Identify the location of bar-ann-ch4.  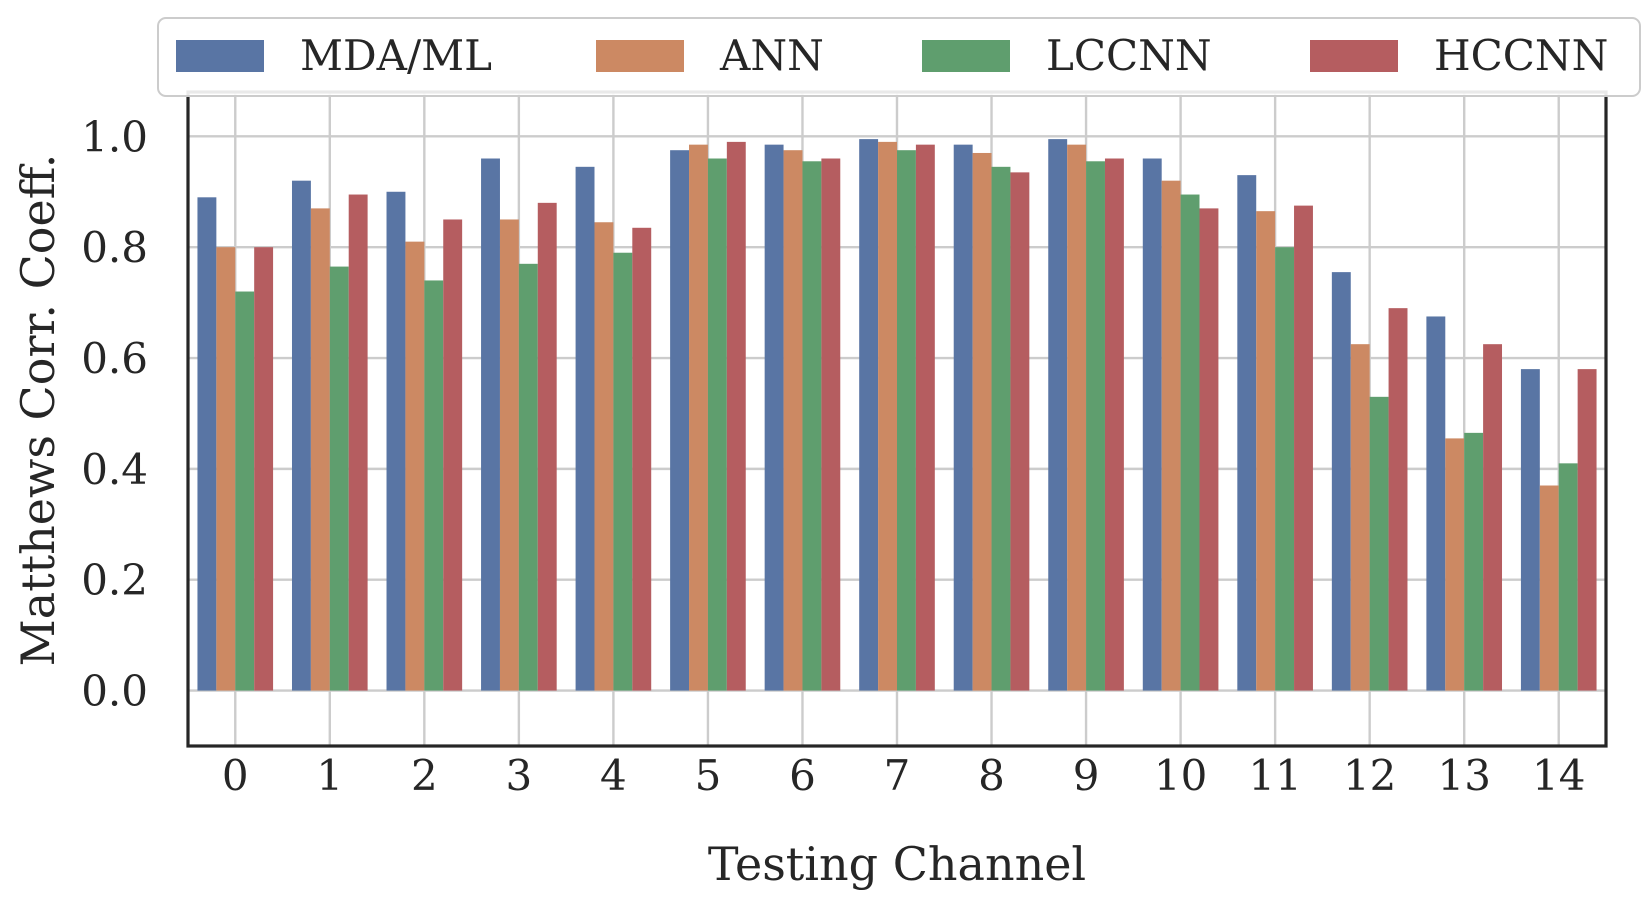
(604, 456).